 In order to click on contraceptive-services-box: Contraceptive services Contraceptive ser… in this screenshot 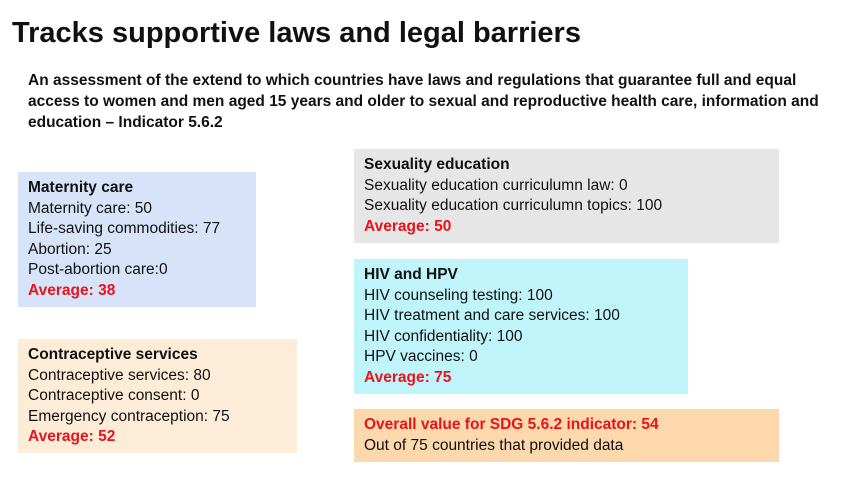, I will do `click(157, 396)`.